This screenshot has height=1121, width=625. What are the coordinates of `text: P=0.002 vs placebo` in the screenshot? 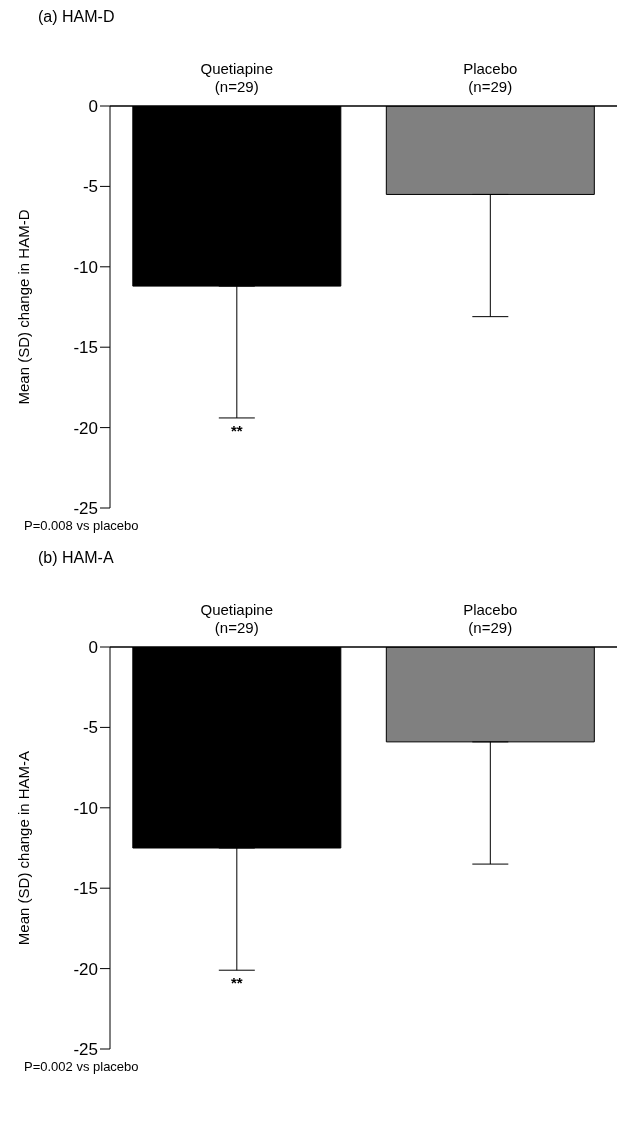 It's located at (81, 1066).